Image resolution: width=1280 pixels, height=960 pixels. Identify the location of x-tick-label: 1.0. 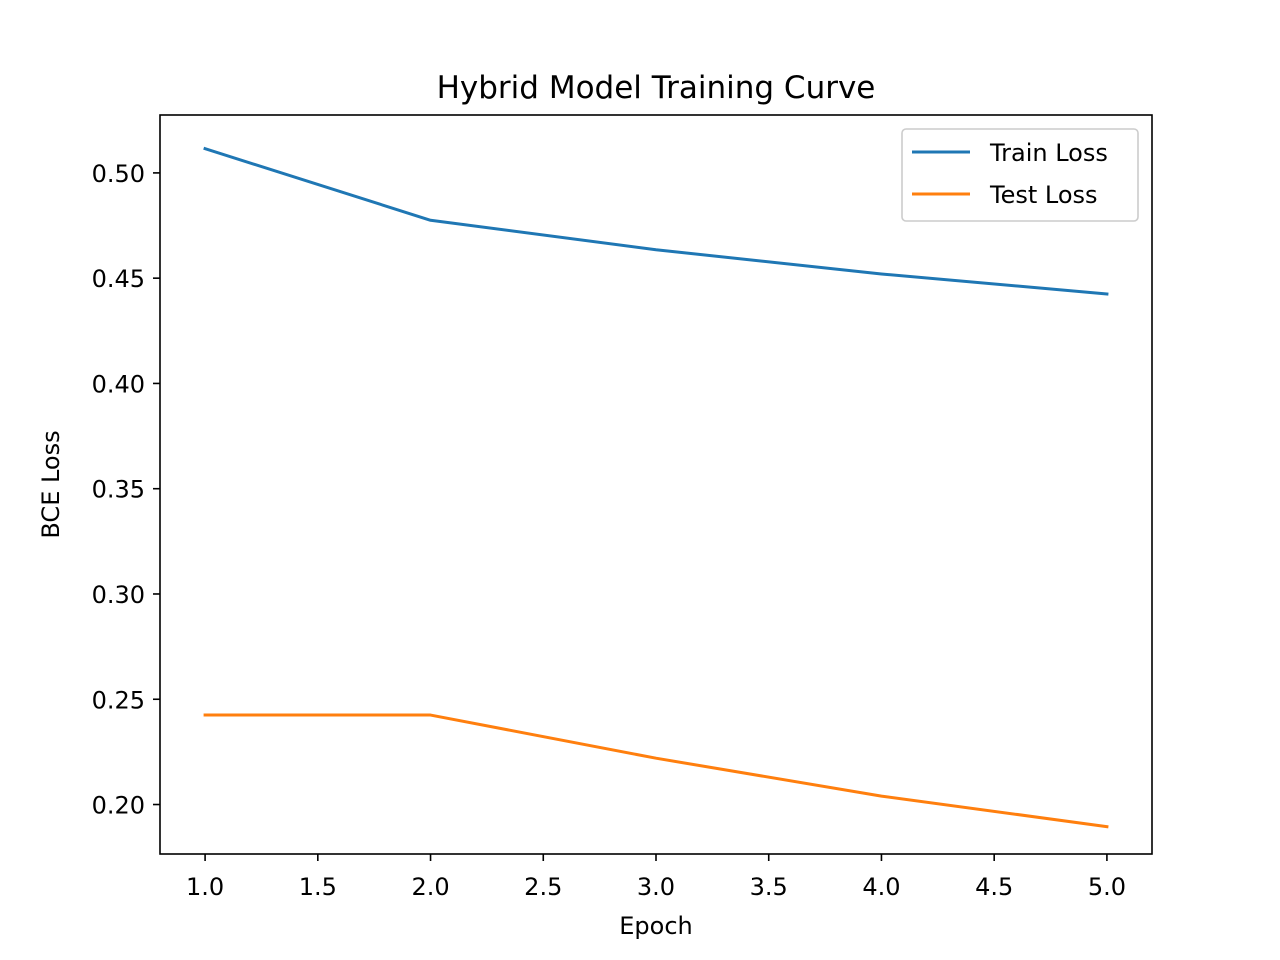
(205, 887).